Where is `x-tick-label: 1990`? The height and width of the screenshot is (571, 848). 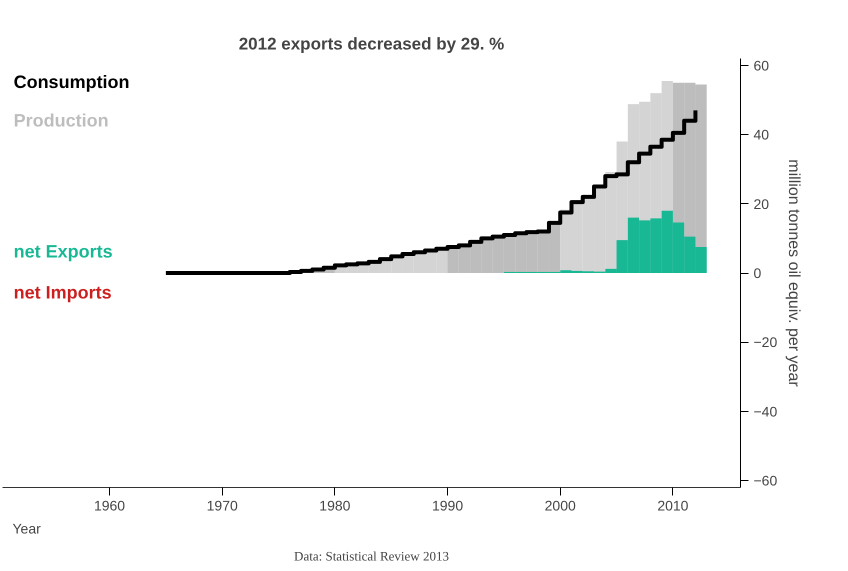 x-tick-label: 1990 is located at coordinates (448, 506).